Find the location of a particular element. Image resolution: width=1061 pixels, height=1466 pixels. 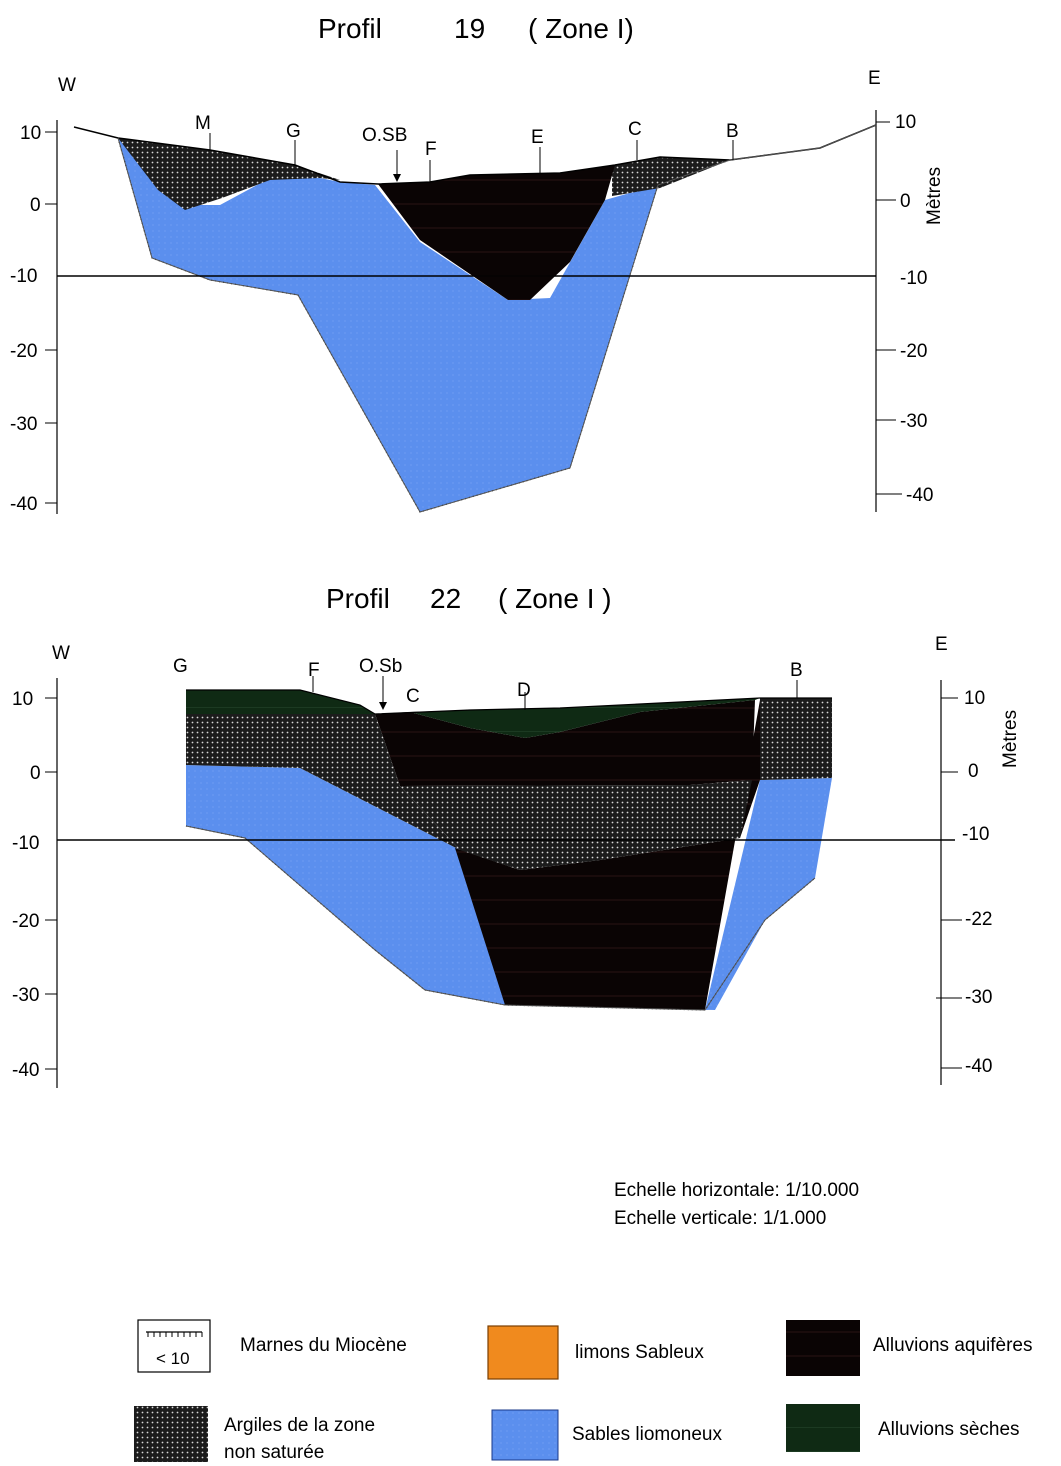

right-tick-label: -20 is located at coordinates (913, 351).